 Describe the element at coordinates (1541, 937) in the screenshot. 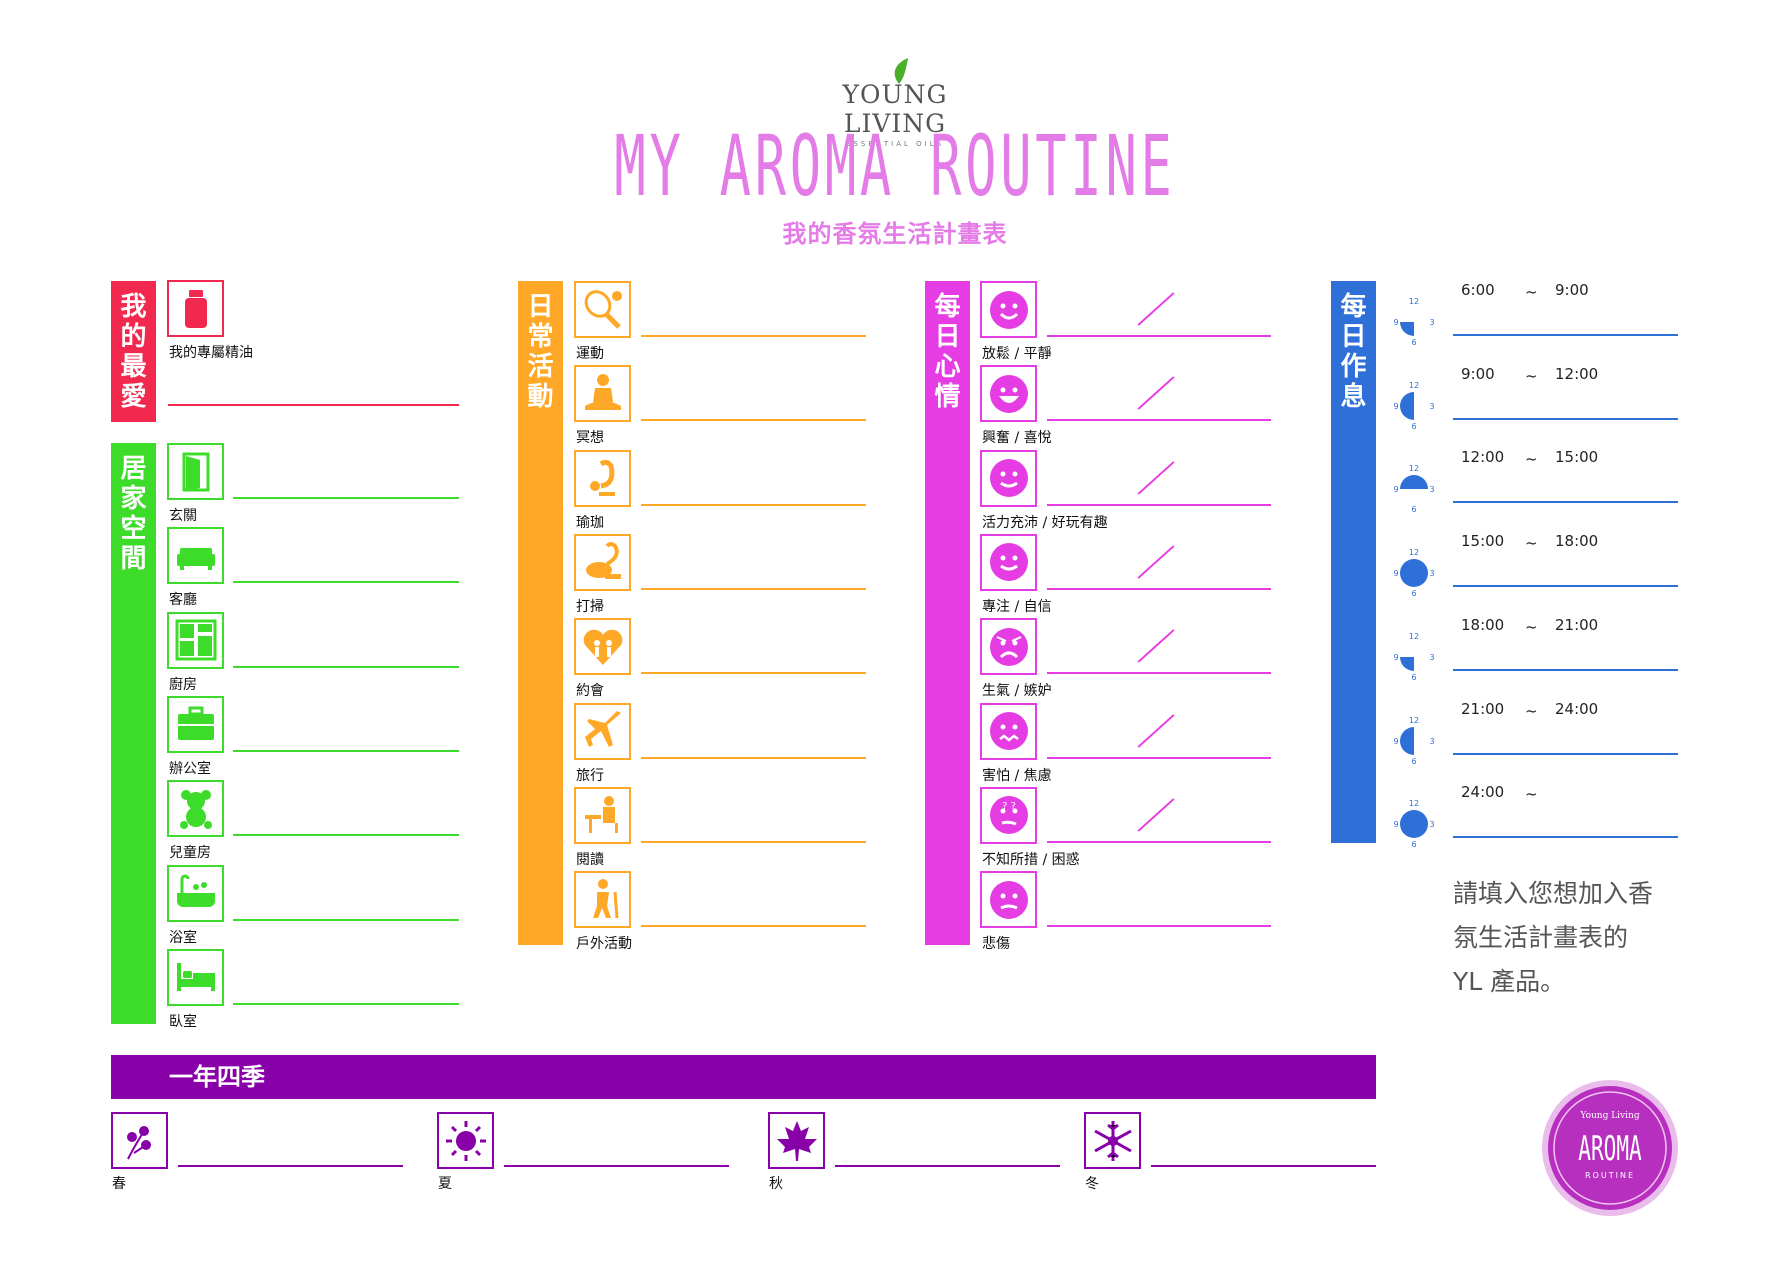

I see `note-line: 氛生活計畫表的` at that location.